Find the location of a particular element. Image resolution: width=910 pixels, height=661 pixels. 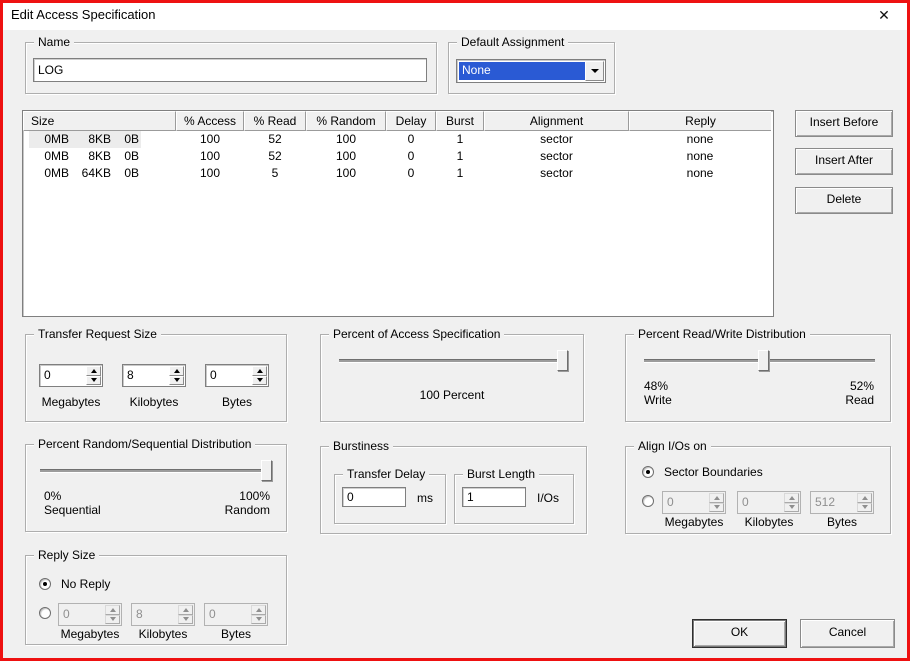

transfer-delay-group: Transfer Delay ms is located at coordinates (390, 495).